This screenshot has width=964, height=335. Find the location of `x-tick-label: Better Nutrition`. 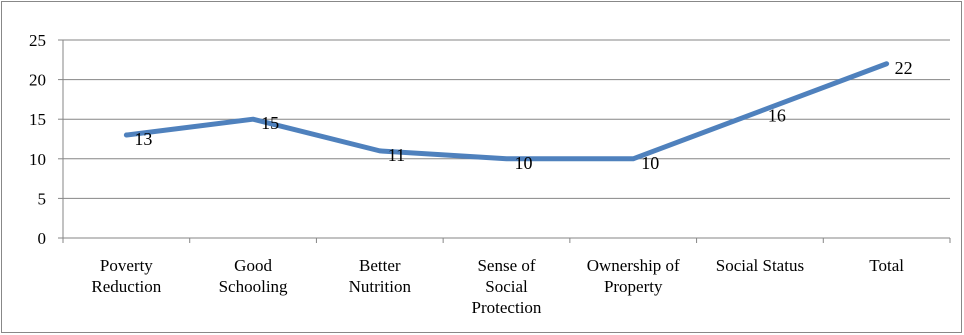

x-tick-label: Better Nutrition is located at coordinates (380, 276).